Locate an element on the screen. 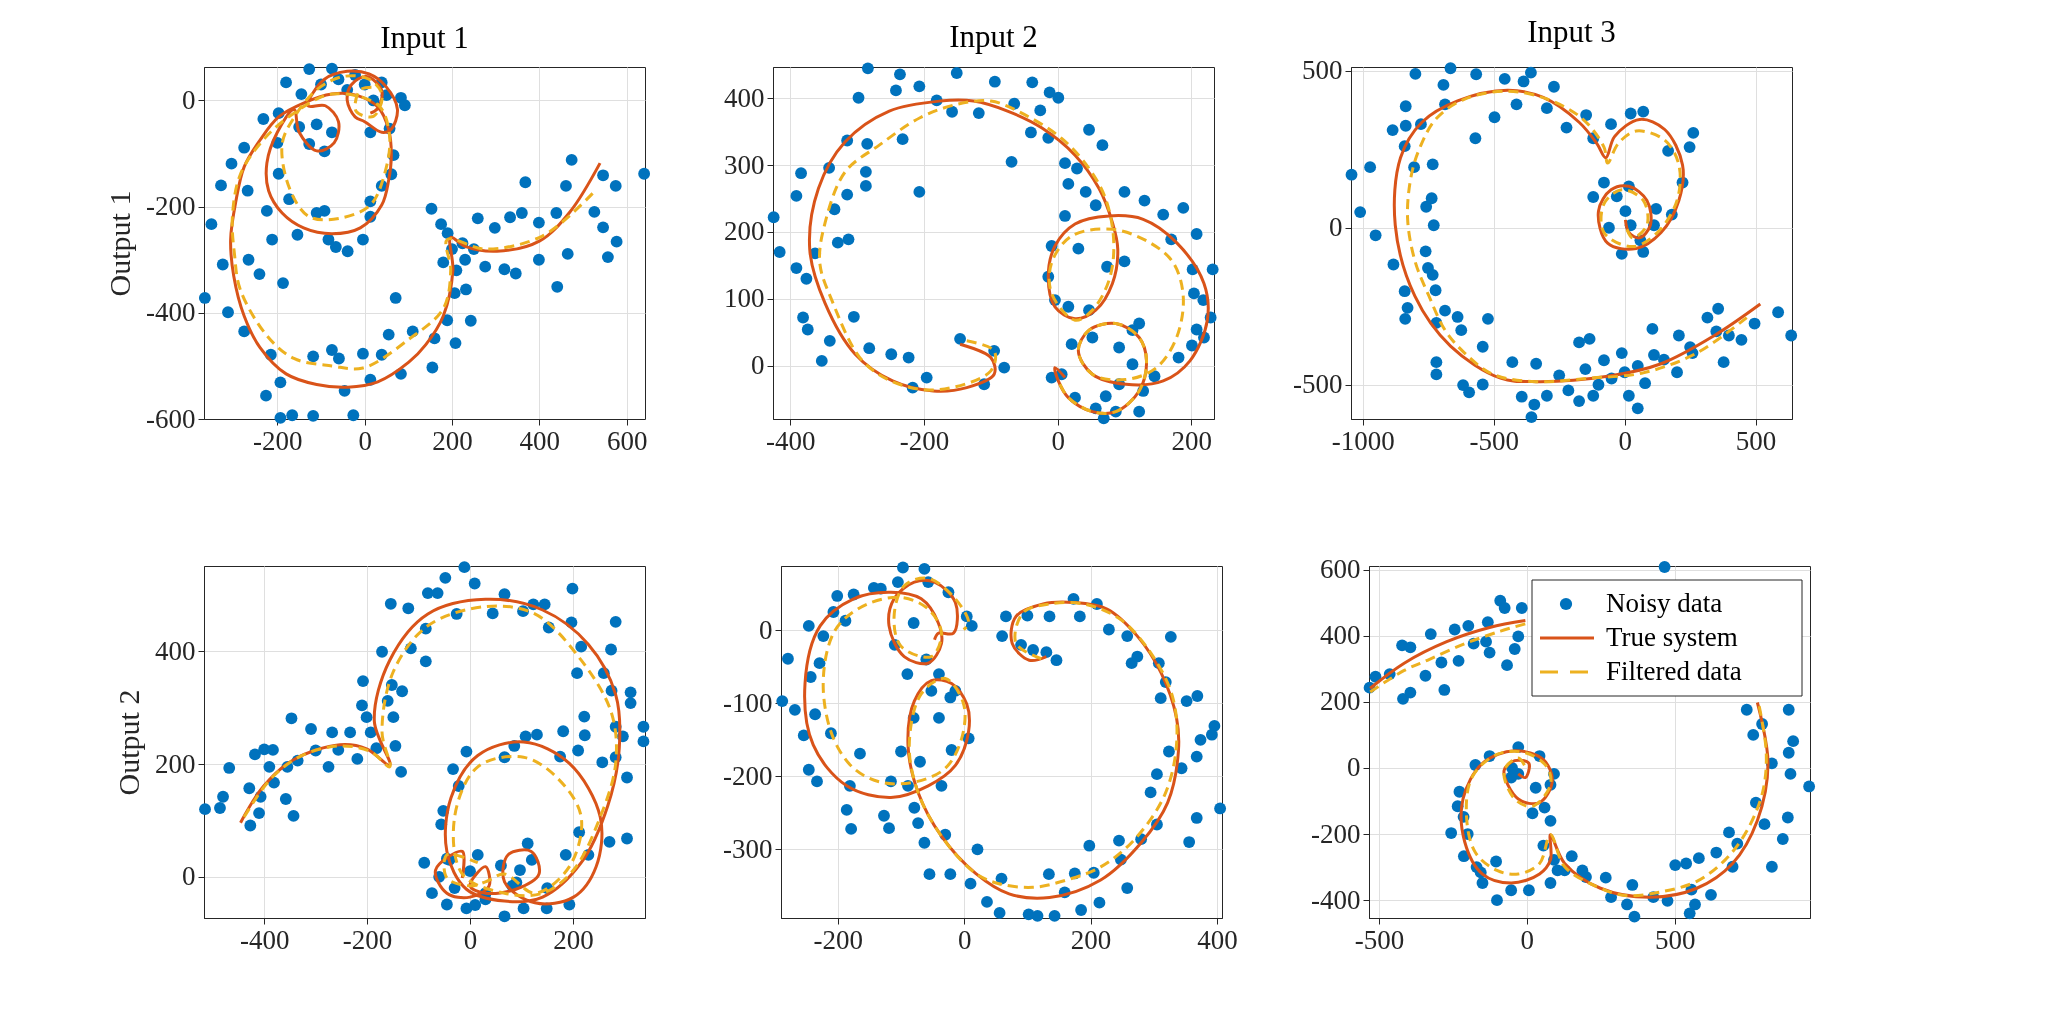 The image size is (2067, 1033). y-tick-label: 300 is located at coordinates (744, 164).